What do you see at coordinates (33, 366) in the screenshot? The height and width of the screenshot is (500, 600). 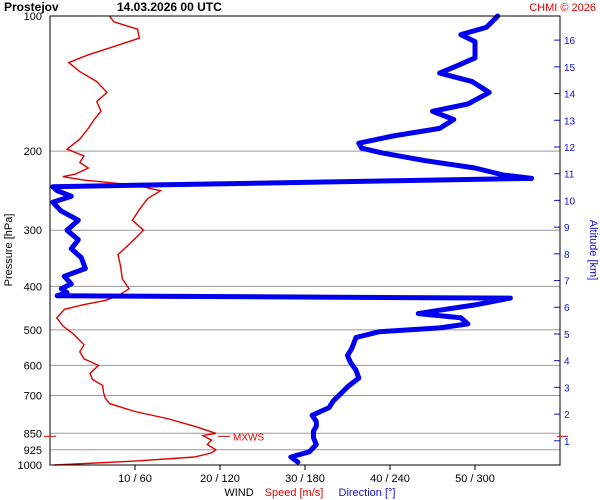 I see `pressure-tick-label: 600` at bounding box center [33, 366].